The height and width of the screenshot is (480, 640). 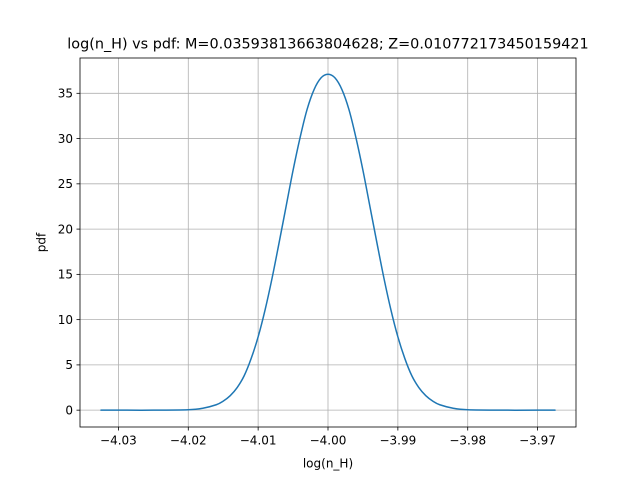 What do you see at coordinates (258, 441) in the screenshot?
I see `x-tick-label: −4.01` at bounding box center [258, 441].